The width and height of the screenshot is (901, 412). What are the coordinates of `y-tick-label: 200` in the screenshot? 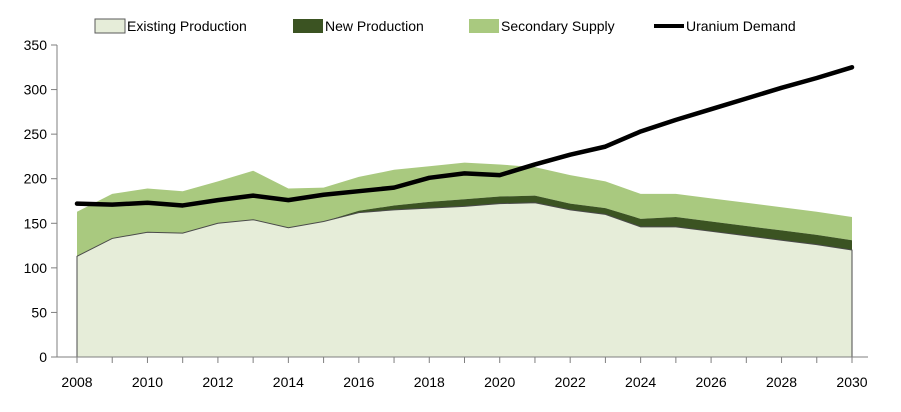 It's located at (36, 179).